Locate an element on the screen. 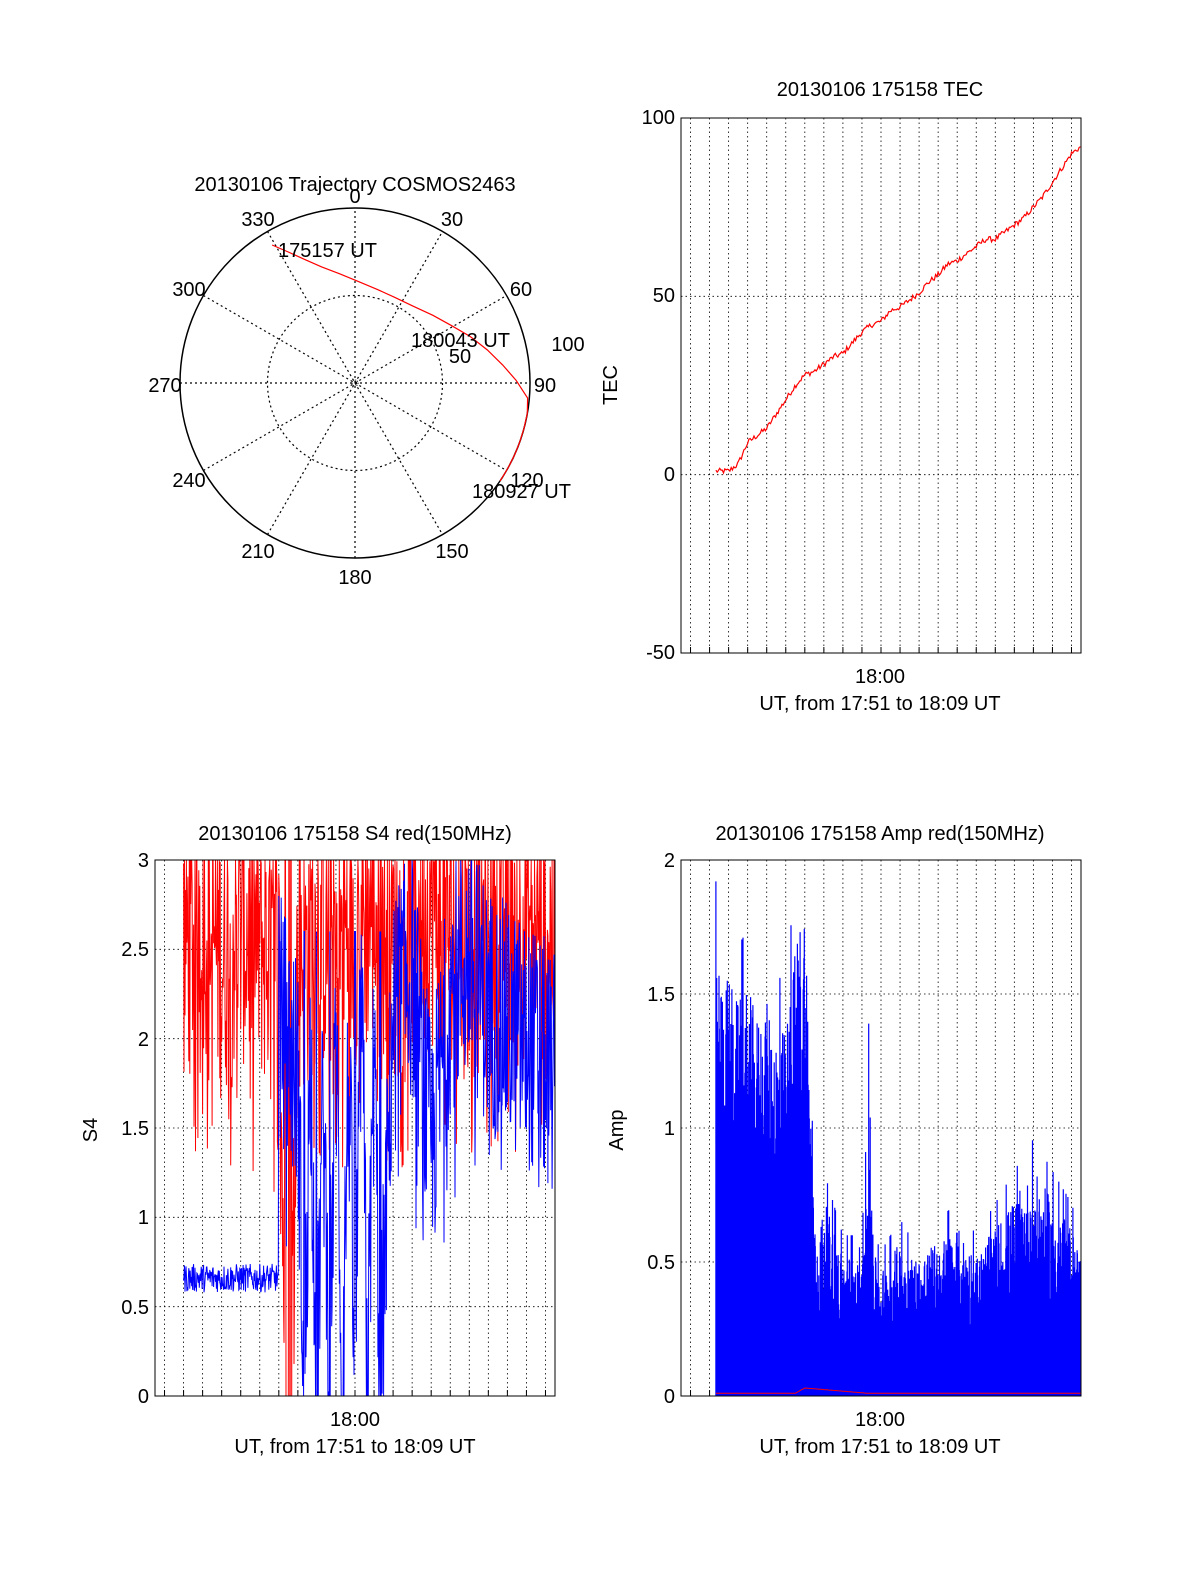  amp-ytick: 0.5 is located at coordinates (661, 1263).